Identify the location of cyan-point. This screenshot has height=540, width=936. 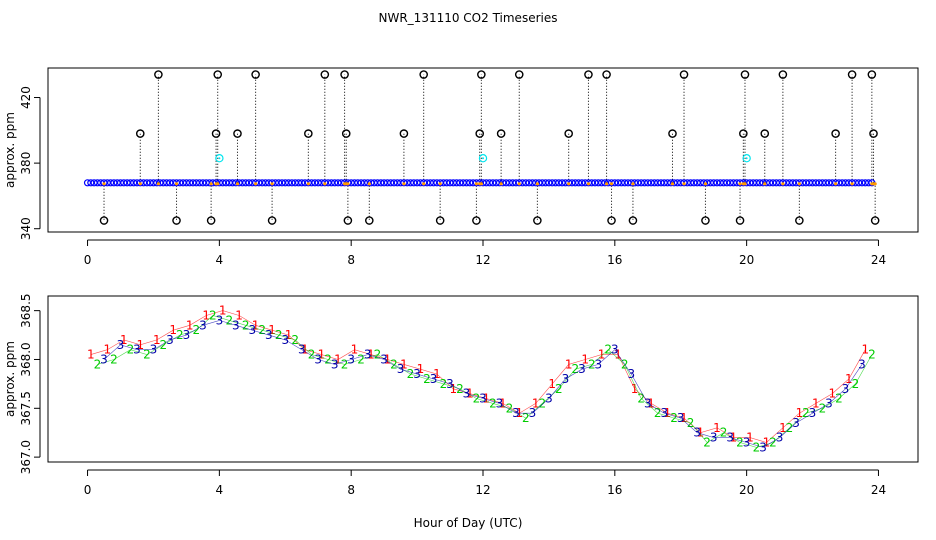
(219, 158).